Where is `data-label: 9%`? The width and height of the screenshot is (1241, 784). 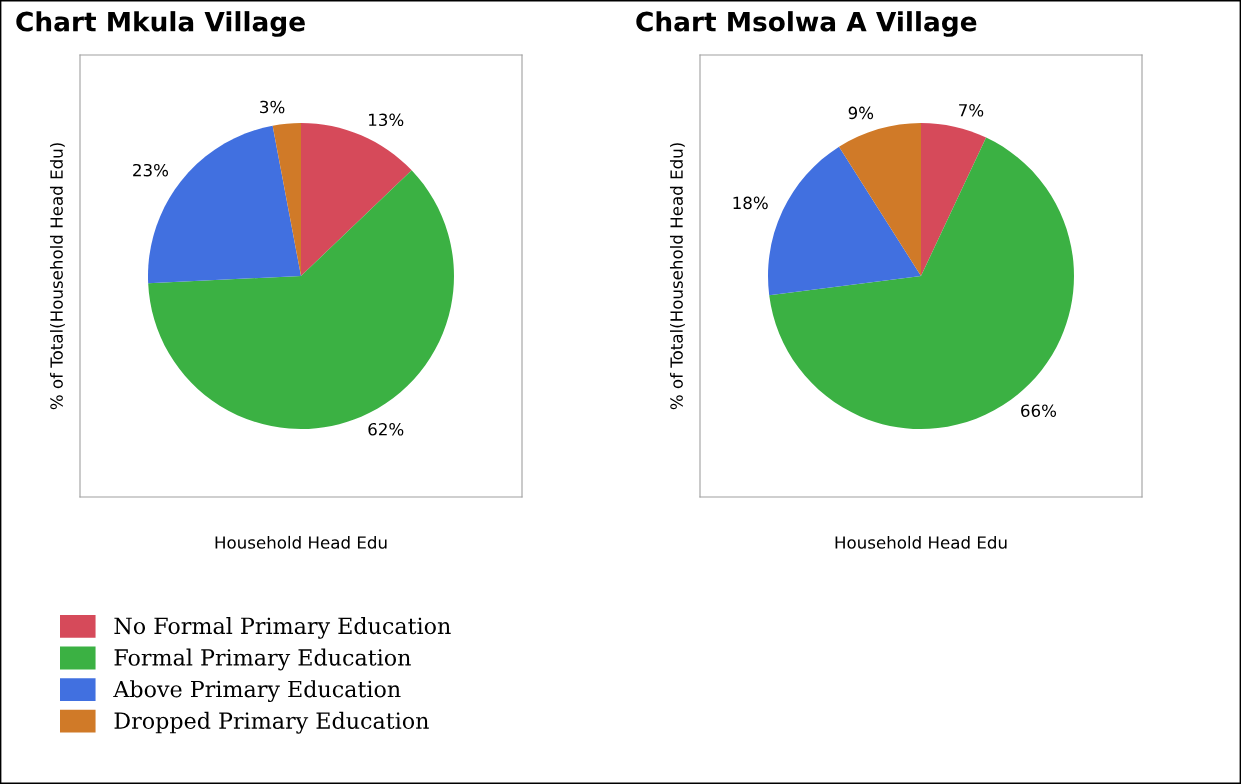
data-label: 9% is located at coordinates (861, 113).